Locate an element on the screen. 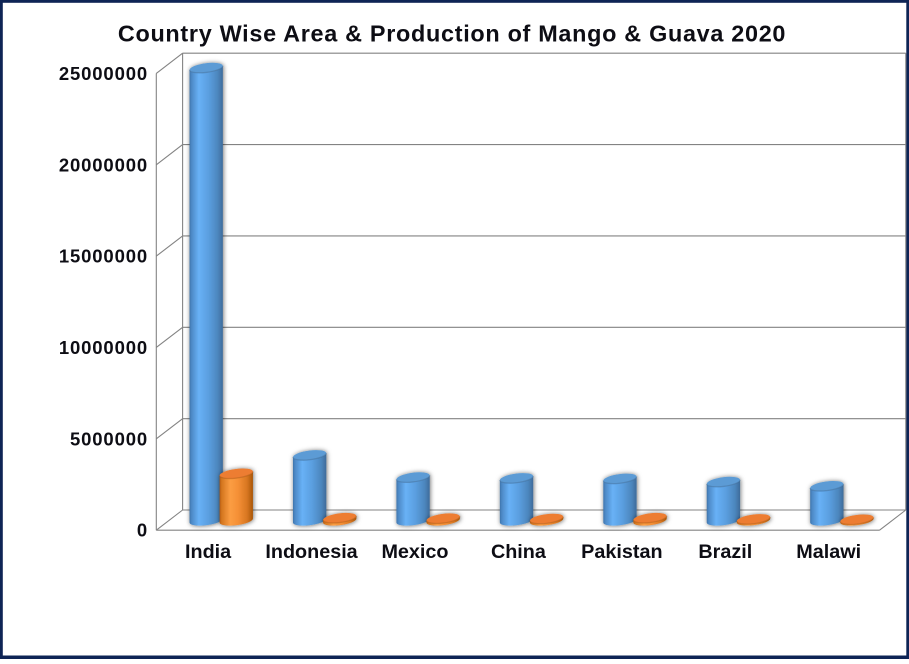  svg-text: 20000000 is located at coordinates (103, 164).